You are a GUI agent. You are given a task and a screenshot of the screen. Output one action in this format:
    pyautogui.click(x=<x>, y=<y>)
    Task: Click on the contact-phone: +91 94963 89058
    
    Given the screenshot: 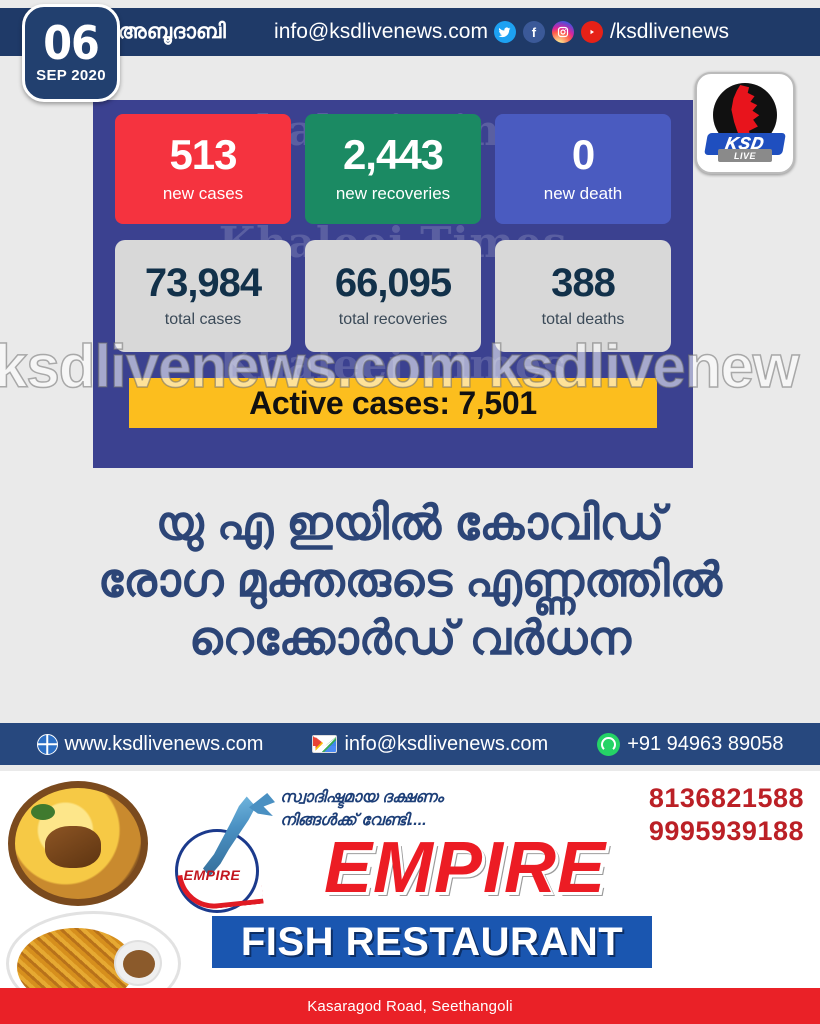 What is the action you would take?
    pyautogui.click(x=690, y=744)
    